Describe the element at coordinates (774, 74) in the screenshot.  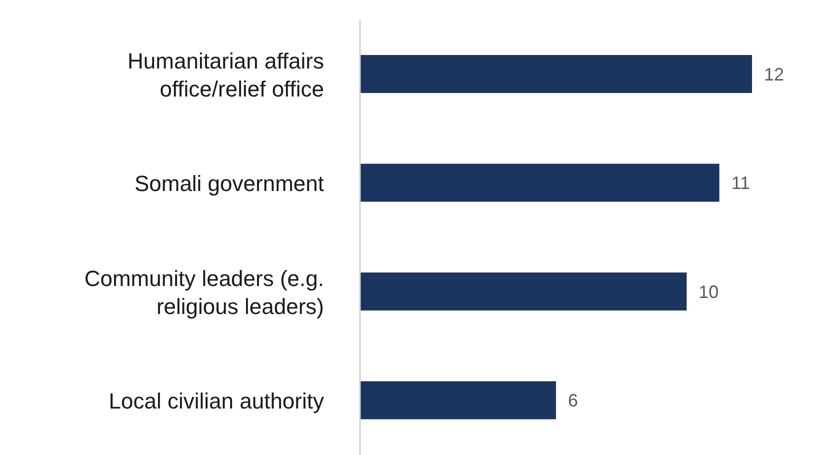
I see `data-label: 12` at that location.